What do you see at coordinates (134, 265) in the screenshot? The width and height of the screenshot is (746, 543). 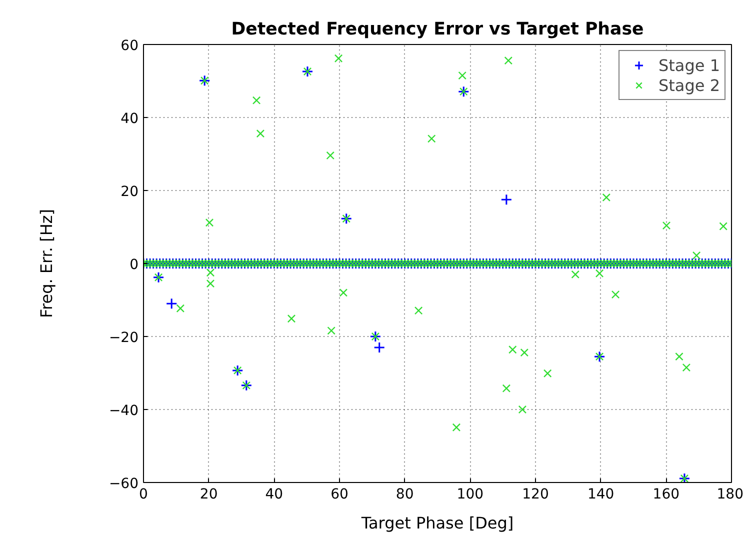 I see `y-tick-label: 0` at bounding box center [134, 265].